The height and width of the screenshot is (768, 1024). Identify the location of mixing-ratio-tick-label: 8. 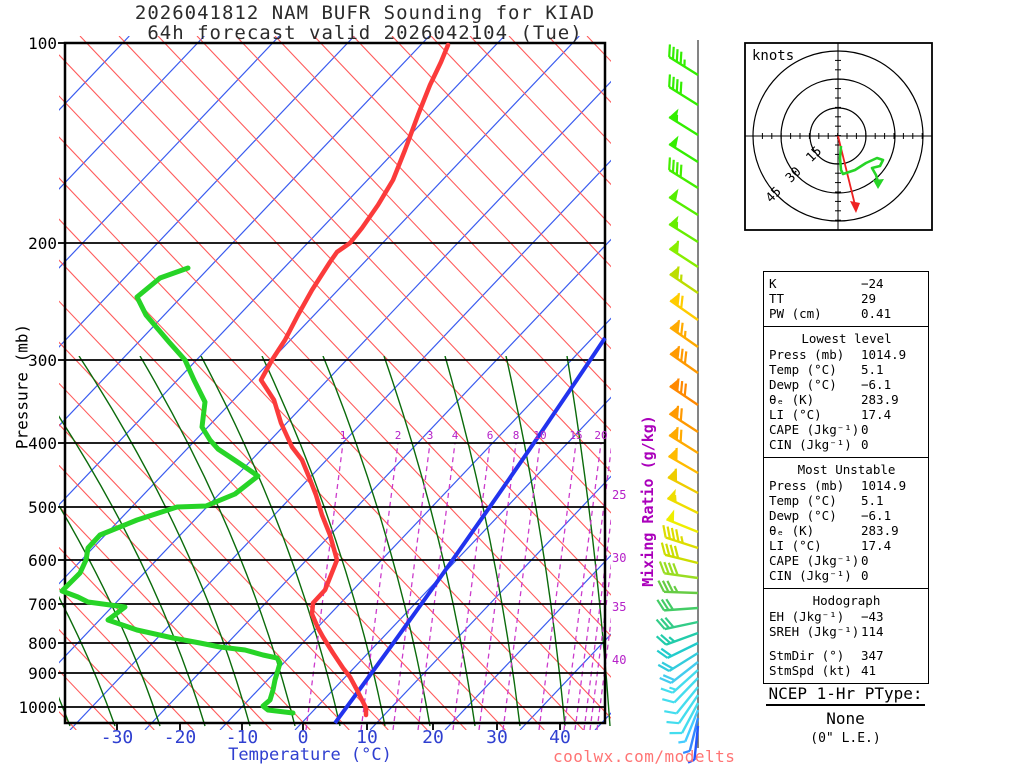
(516, 435).